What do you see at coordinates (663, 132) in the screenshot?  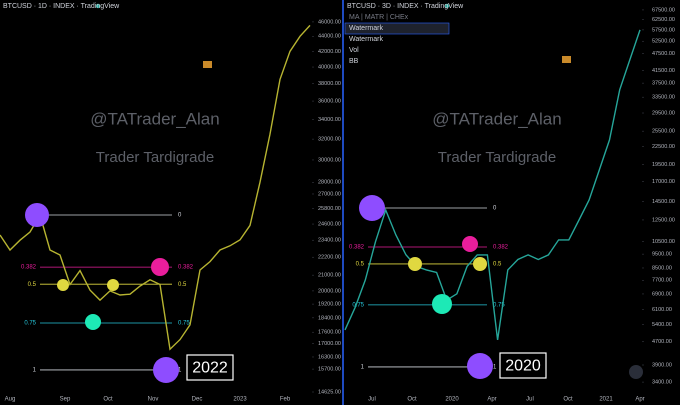 I see `y-tick-label: 25500.00` at bounding box center [663, 132].